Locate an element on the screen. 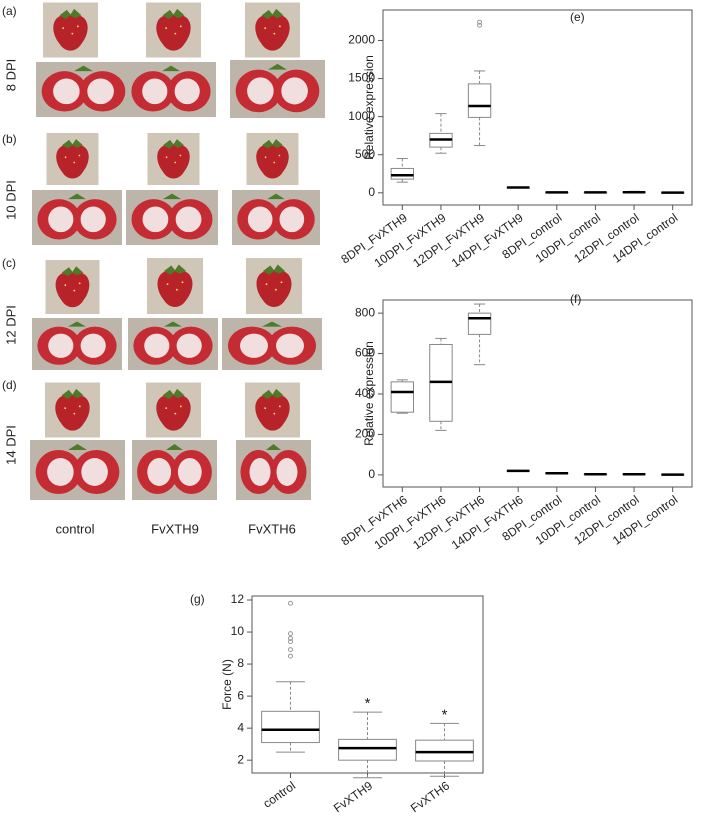 Image resolution: width=709 pixels, height=838 pixels. panel-label: (e) is located at coordinates (577, 17).